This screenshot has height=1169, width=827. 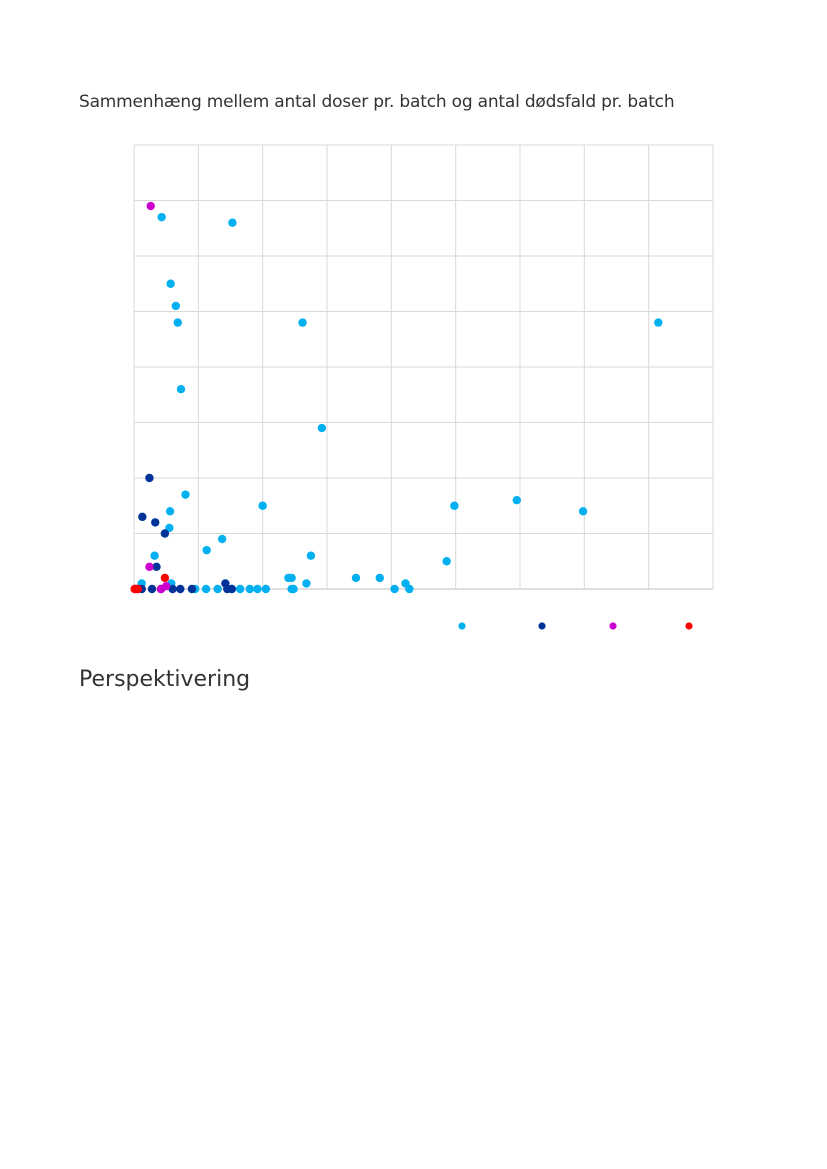 What do you see at coordinates (575, 626) in the screenshot?
I see `chart-legend` at bounding box center [575, 626].